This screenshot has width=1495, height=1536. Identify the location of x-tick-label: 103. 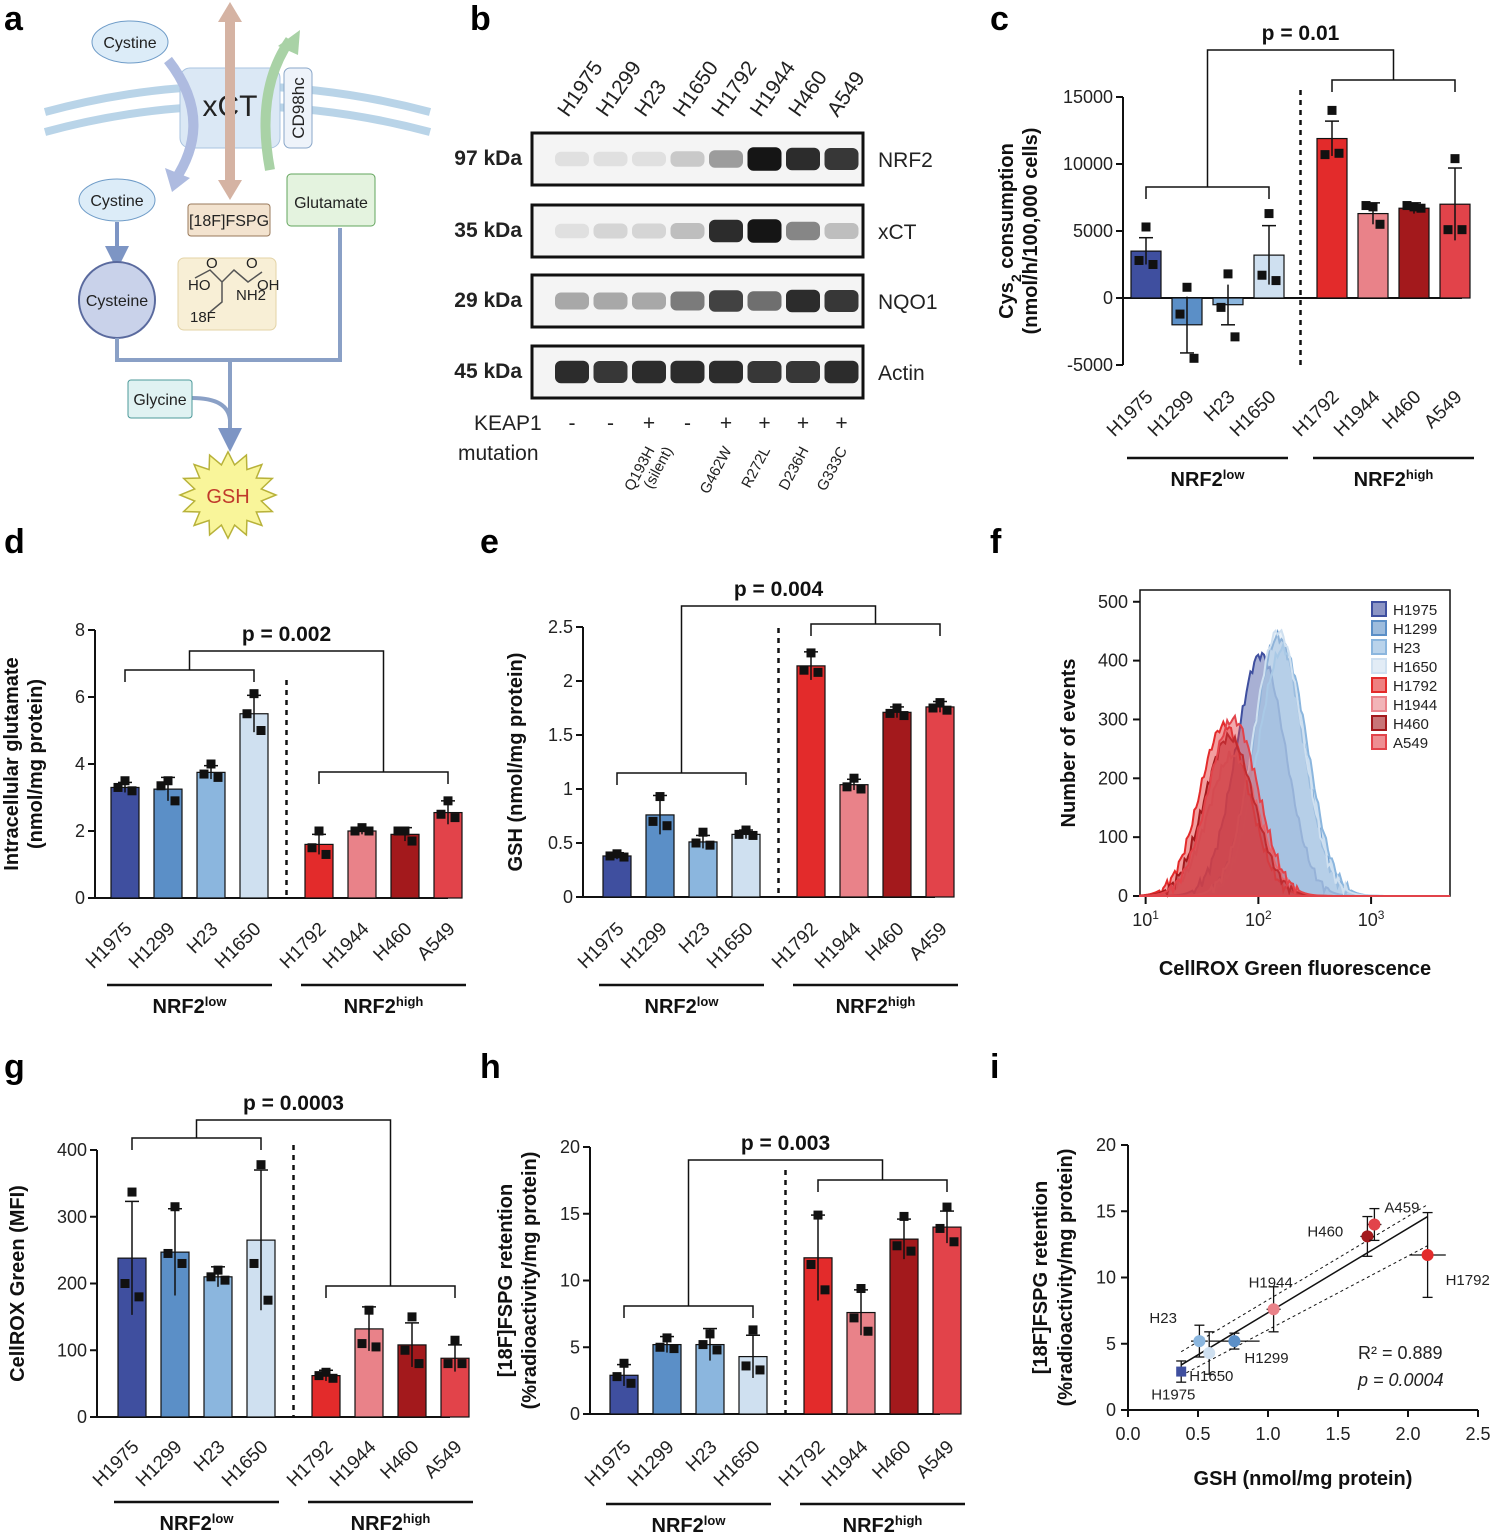
(1371, 919).